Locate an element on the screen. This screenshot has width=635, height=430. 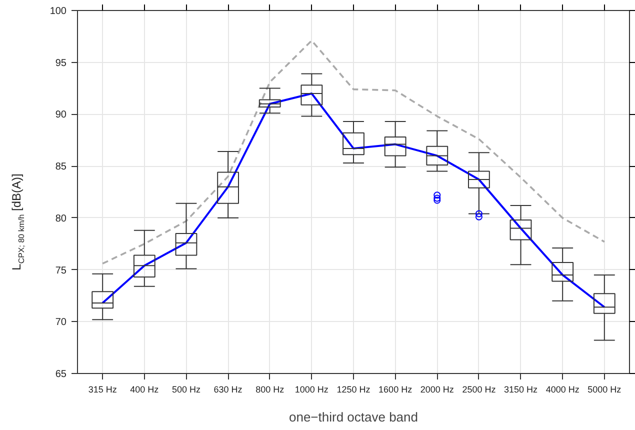
y-tick-label: 85 is located at coordinates (61, 167).